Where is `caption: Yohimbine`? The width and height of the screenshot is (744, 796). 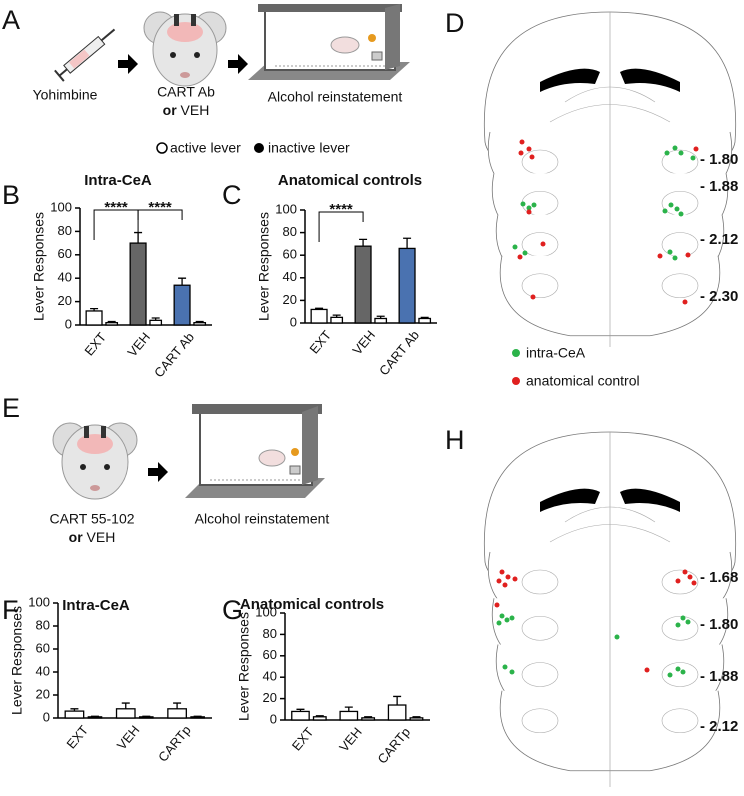 caption: Yohimbine is located at coordinates (65, 95).